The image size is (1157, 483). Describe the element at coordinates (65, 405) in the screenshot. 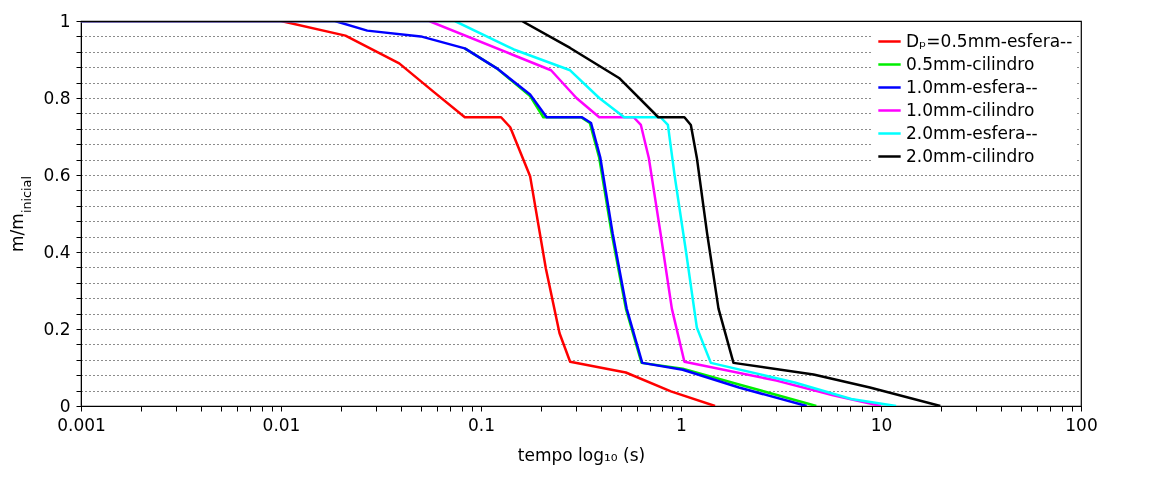

I see `y-tick-label: 0` at that location.